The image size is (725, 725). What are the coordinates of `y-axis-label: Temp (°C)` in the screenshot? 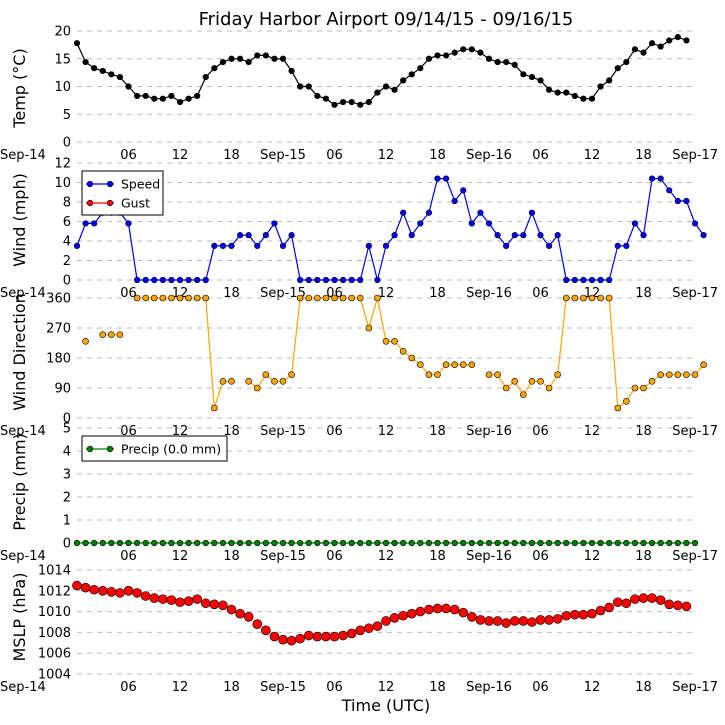 It's located at (19, 88).